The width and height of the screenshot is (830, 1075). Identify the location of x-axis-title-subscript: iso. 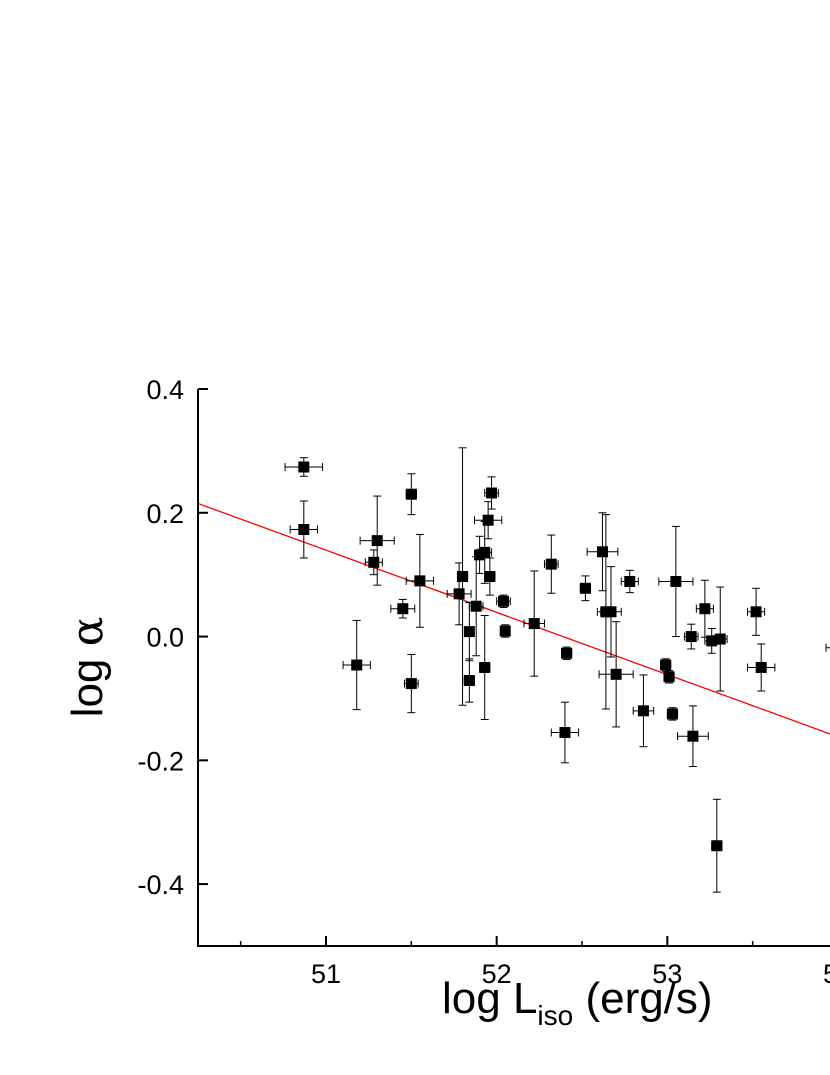
(555, 1015).